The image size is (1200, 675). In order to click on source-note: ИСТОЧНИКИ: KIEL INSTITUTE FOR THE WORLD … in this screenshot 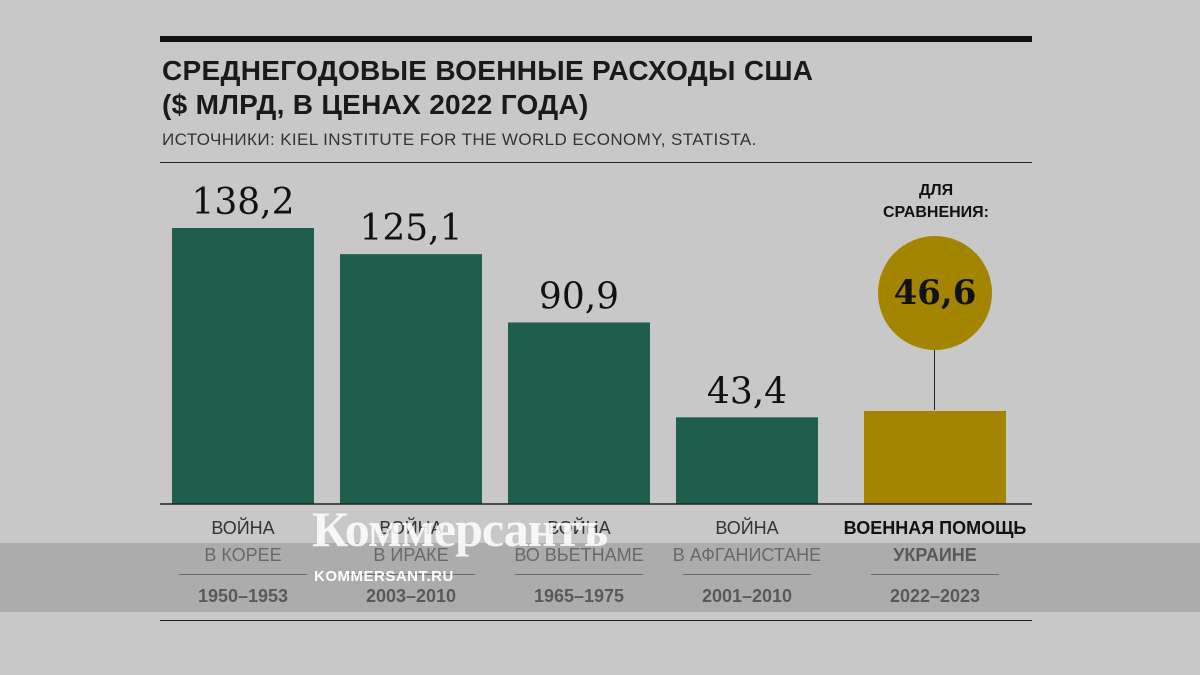, I will do `click(459, 139)`.